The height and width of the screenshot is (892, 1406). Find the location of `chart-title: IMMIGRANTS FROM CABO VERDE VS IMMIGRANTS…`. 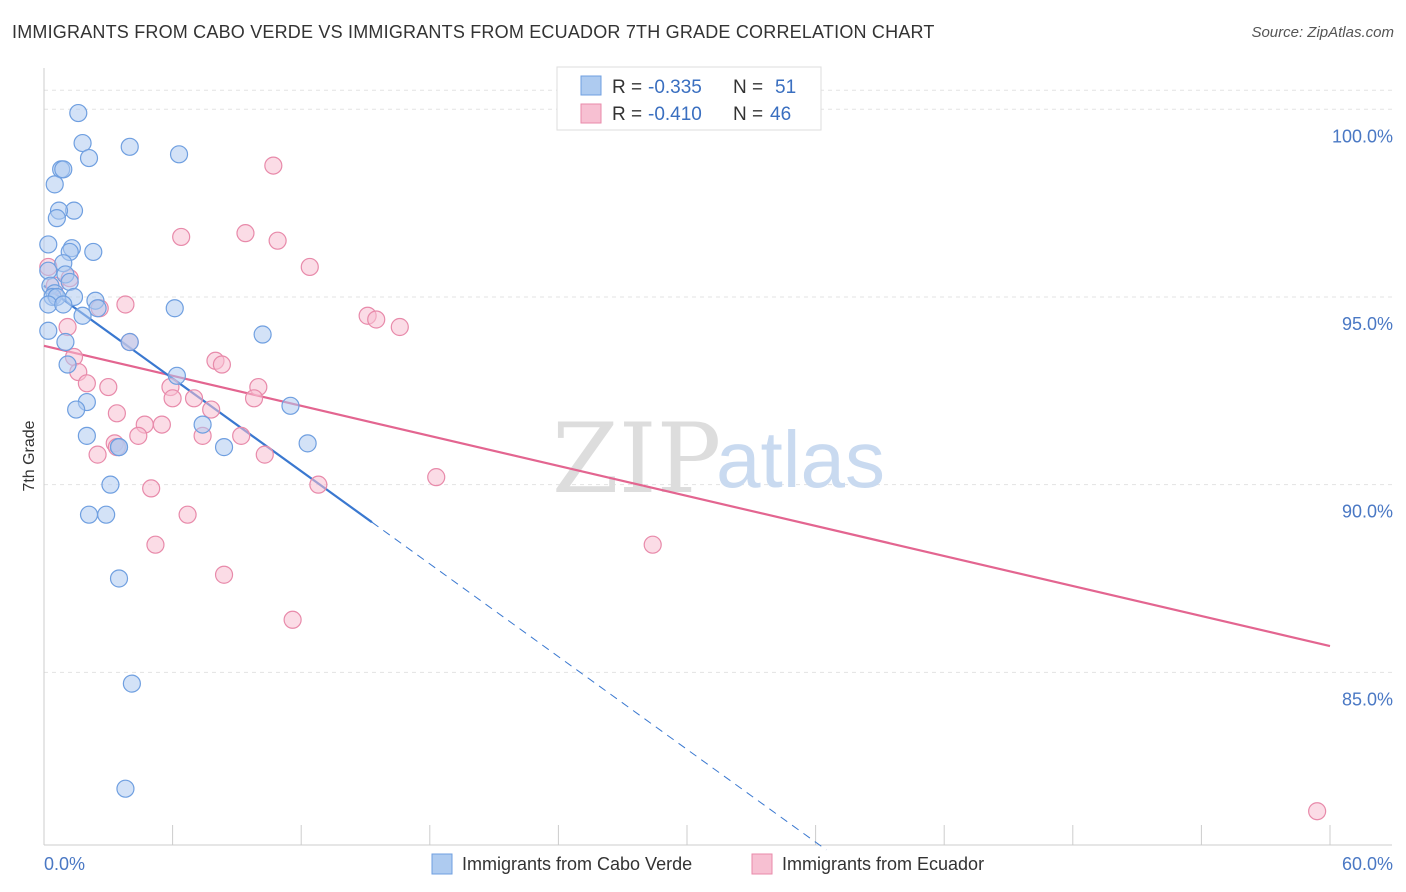

chart-title: IMMIGRANTS FROM CABO VERDE VS IMMIGRANTS… is located at coordinates (473, 32).